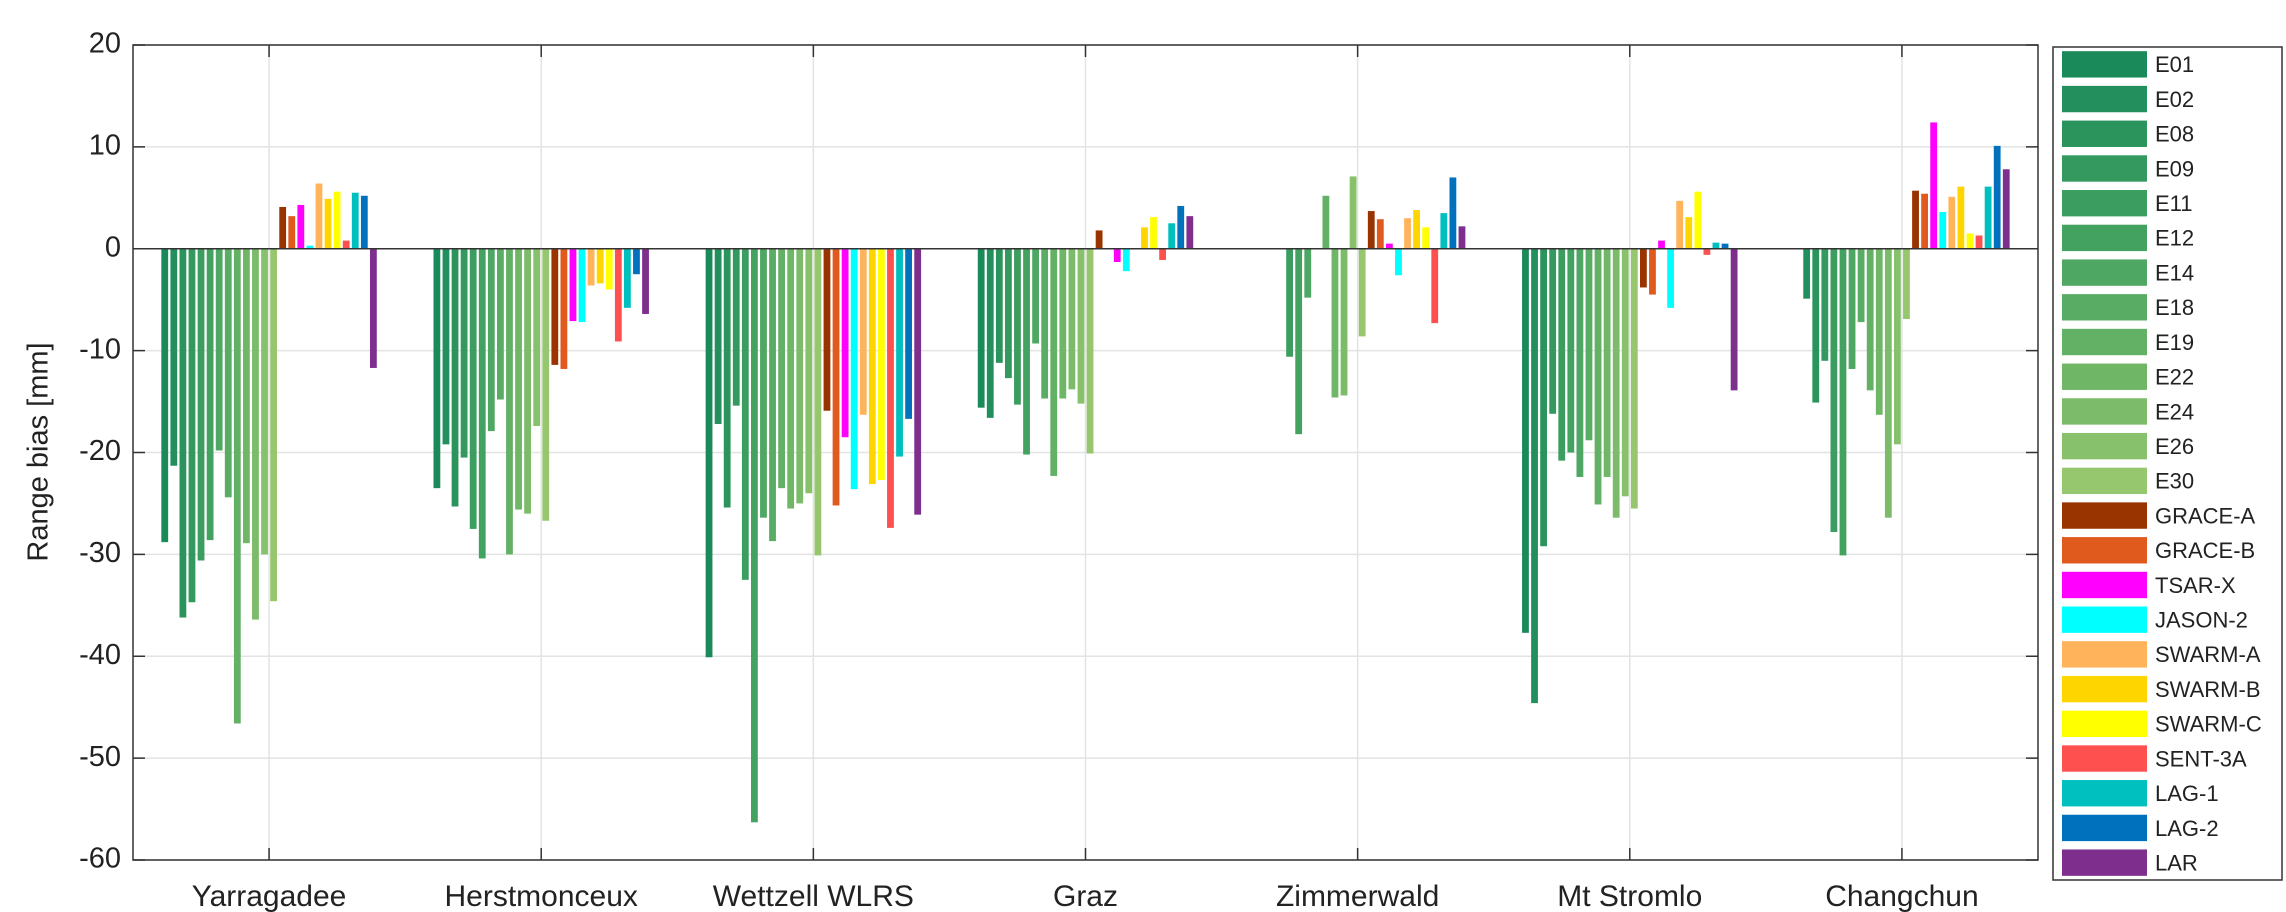  Describe the element at coordinates (1629, 896) in the screenshot. I see `x-tick-label: Mt Stromlo` at that location.